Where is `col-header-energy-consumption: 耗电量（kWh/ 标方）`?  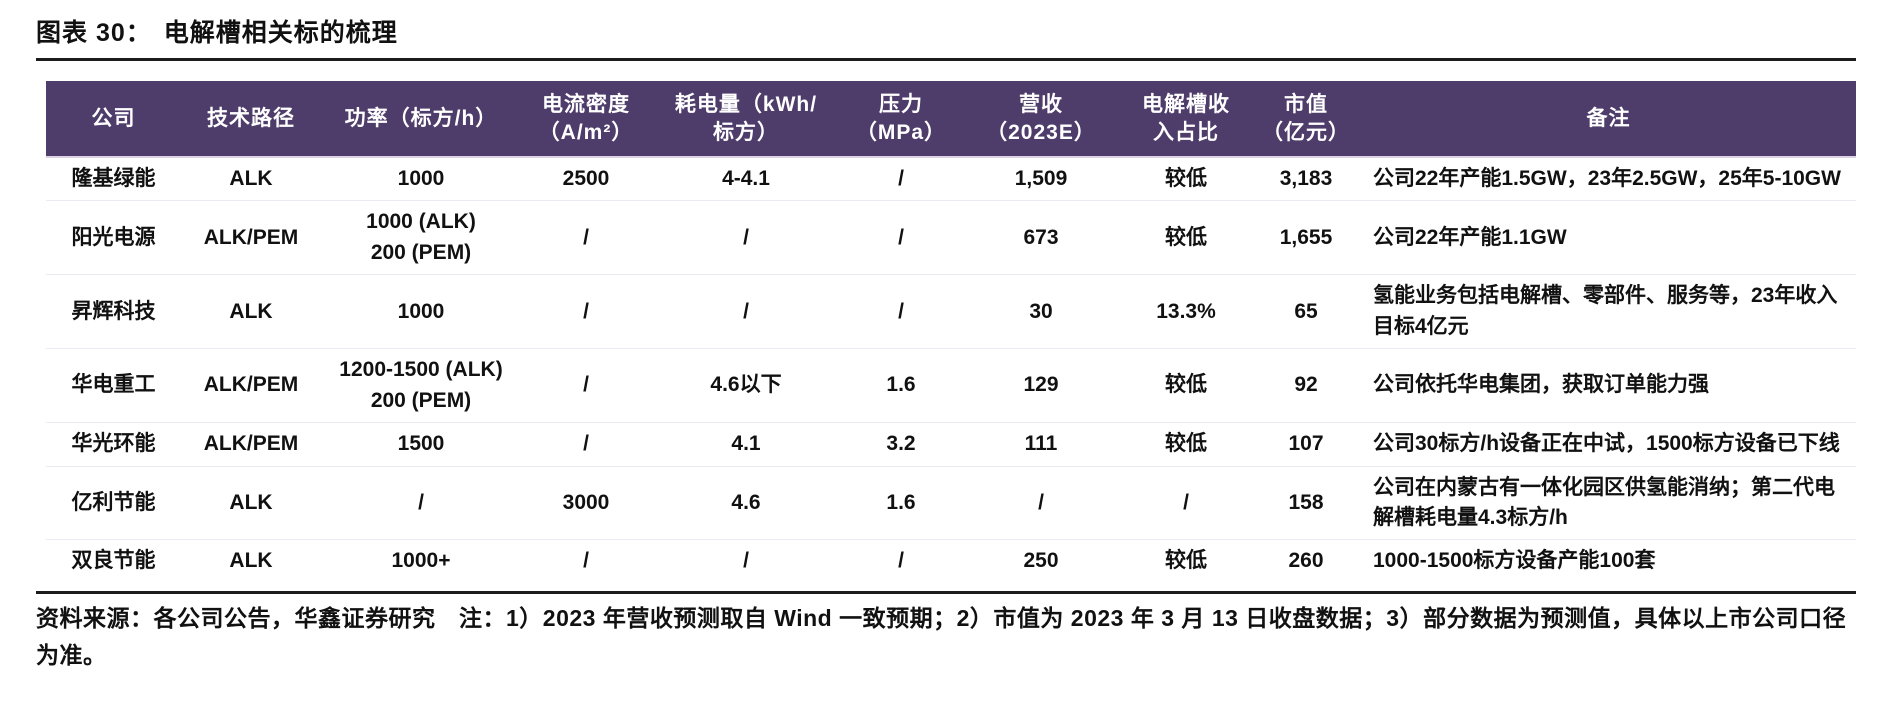
col-header-energy-consumption: 耗电量（kWh/ 标方） is located at coordinates (746, 119).